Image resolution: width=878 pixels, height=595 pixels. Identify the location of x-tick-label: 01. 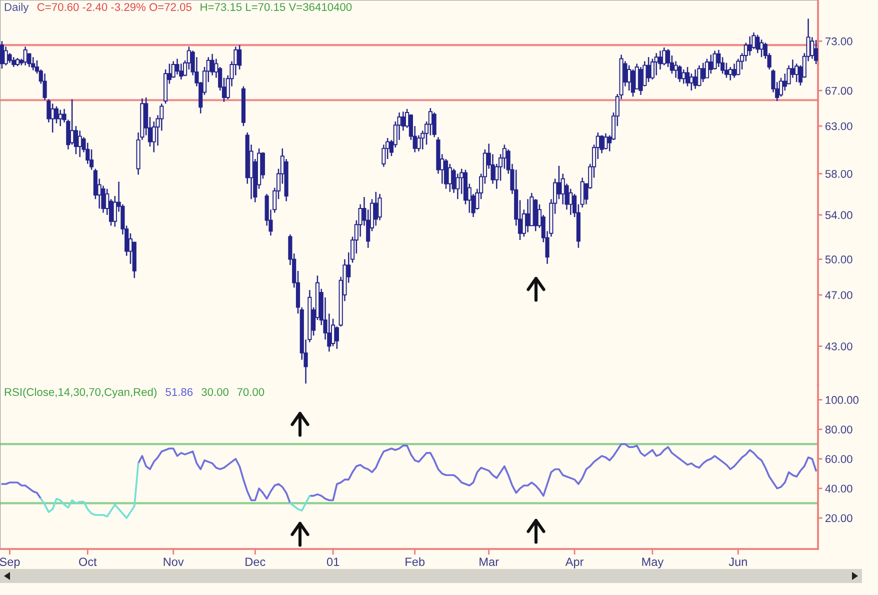
(333, 562).